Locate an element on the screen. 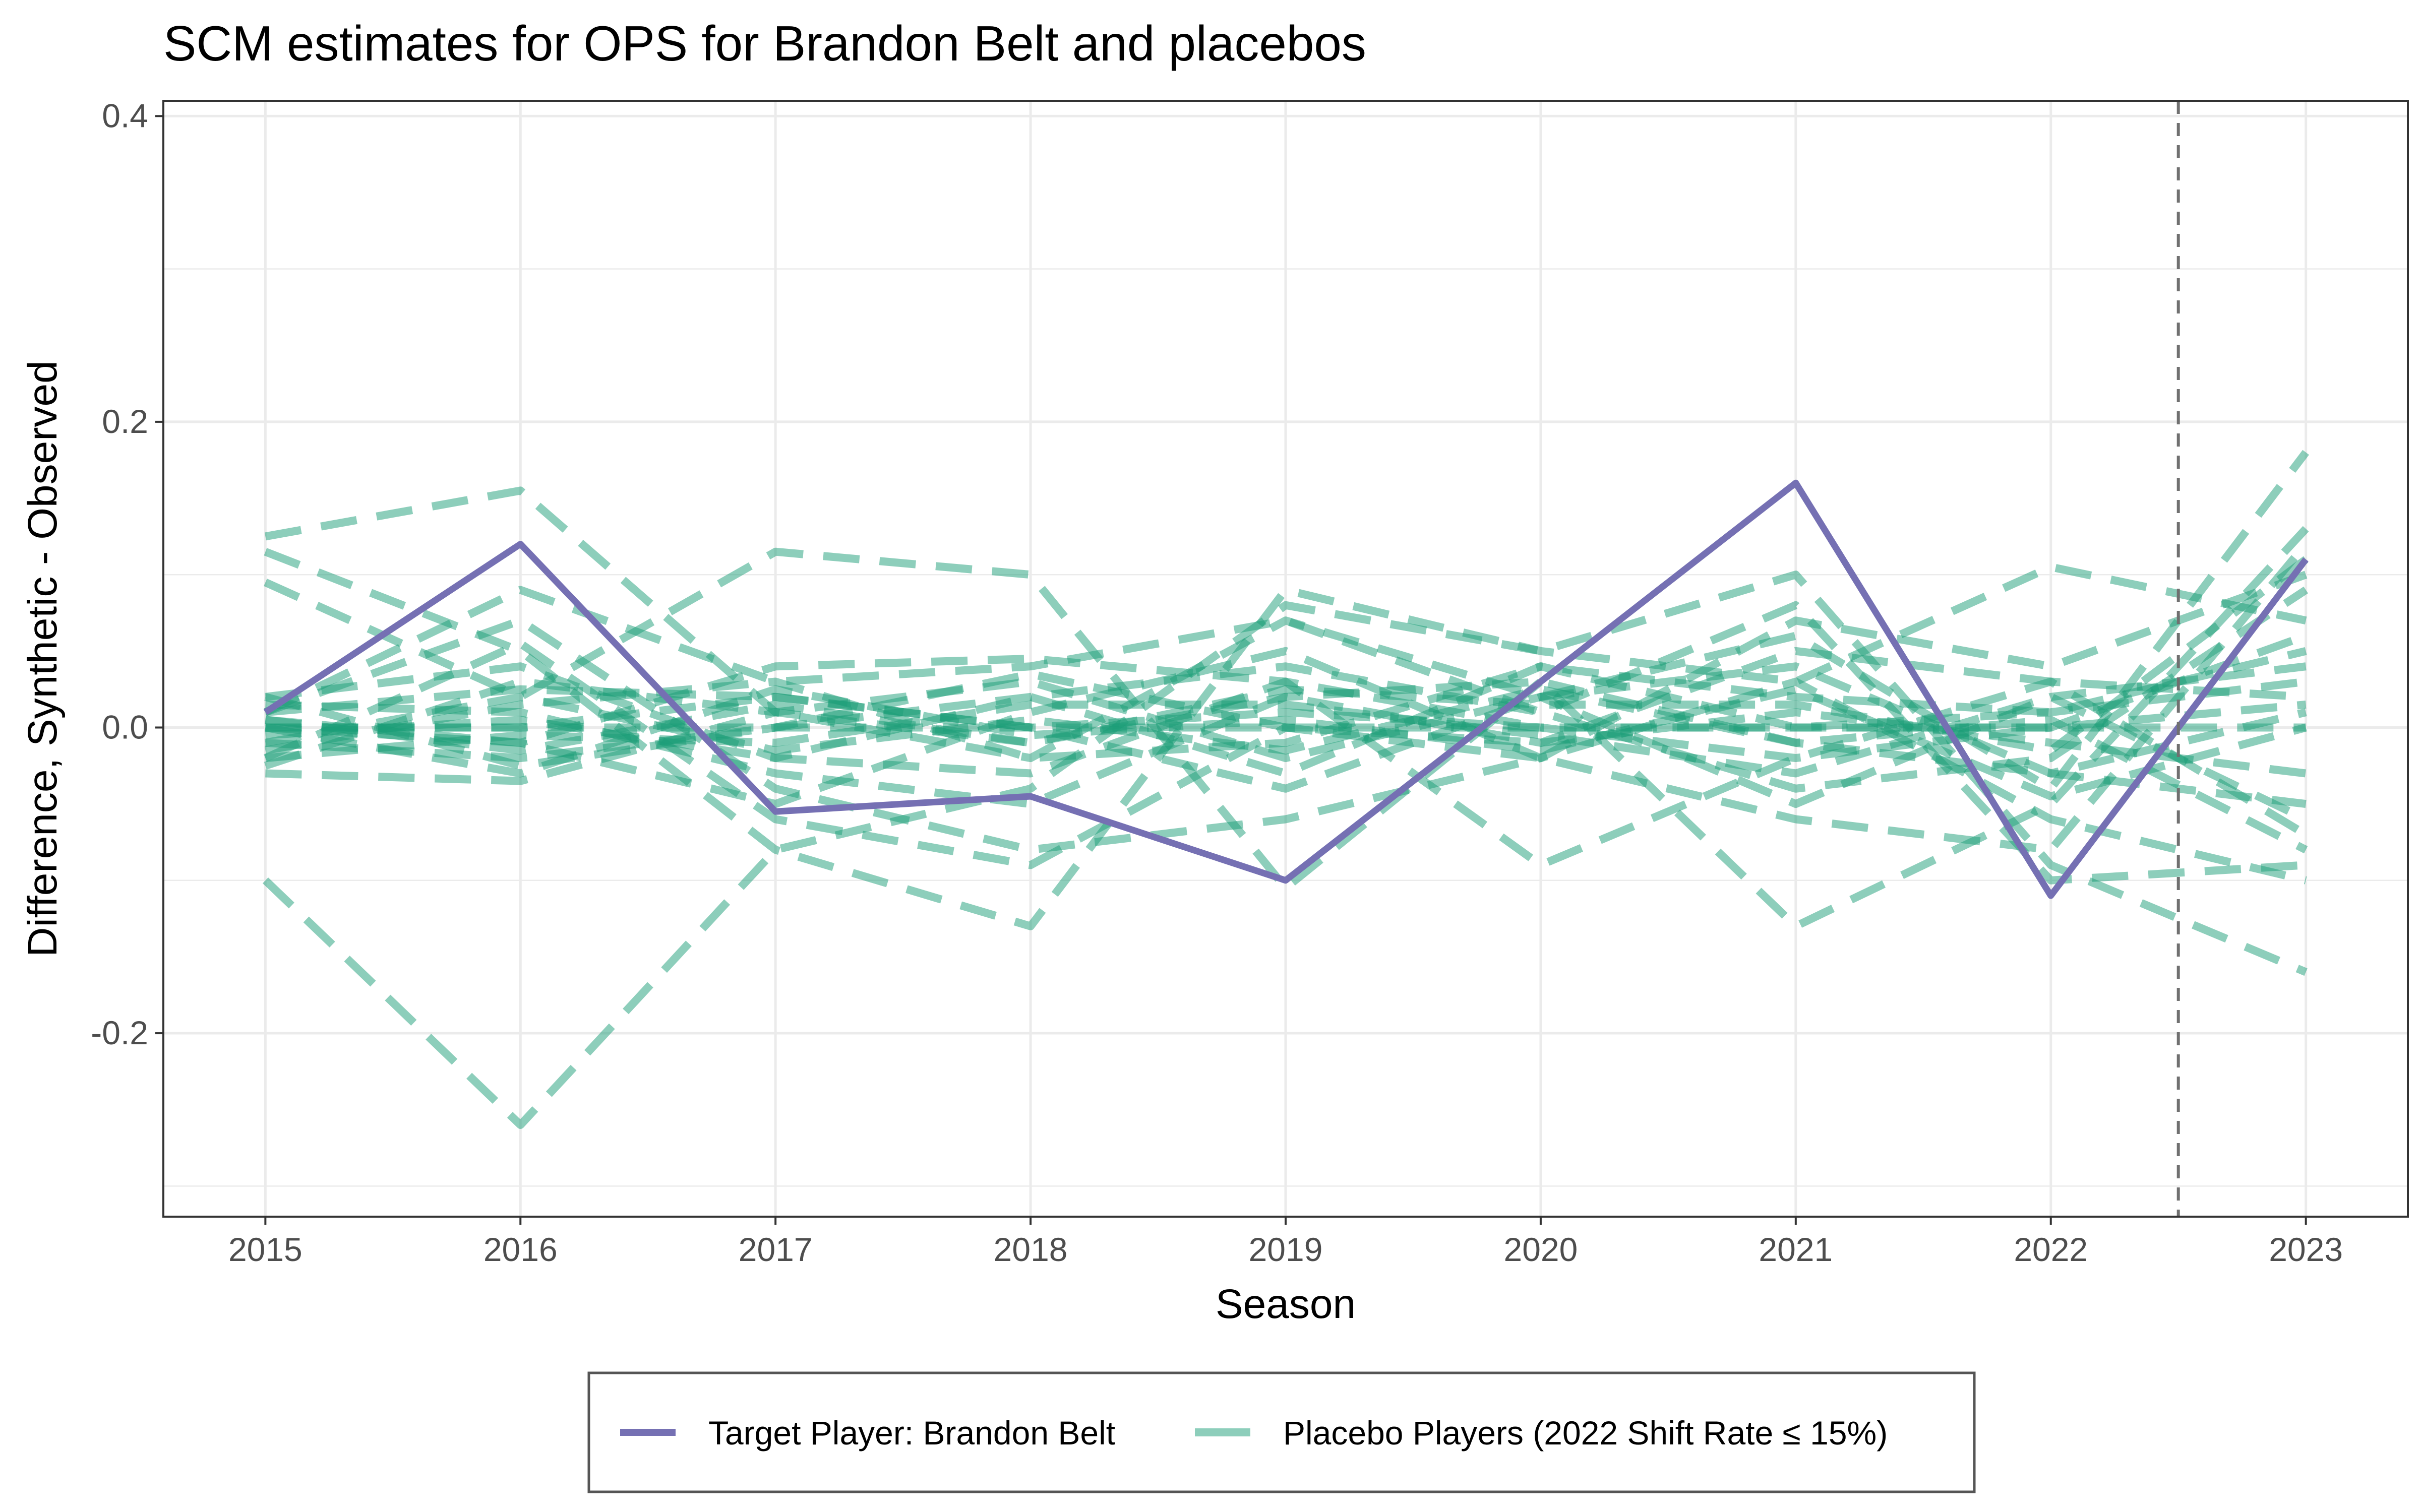 This screenshot has width=2420, height=1512. y-tick-label: 0.0 is located at coordinates (125, 726).